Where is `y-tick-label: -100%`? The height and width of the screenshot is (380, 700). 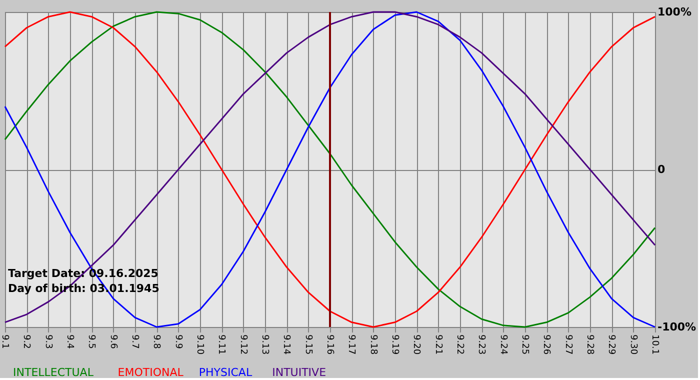
y-tick-label: -100% is located at coordinates (677, 327).